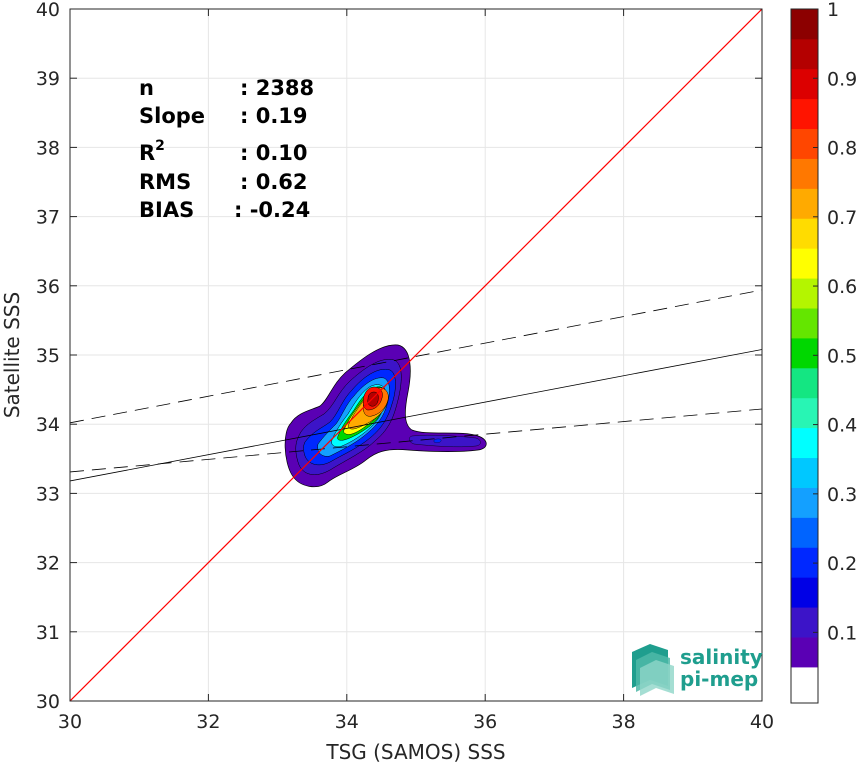 The width and height of the screenshot is (858, 767). I want to click on colorbar-tick-label-1: 0.2, so click(842, 564).